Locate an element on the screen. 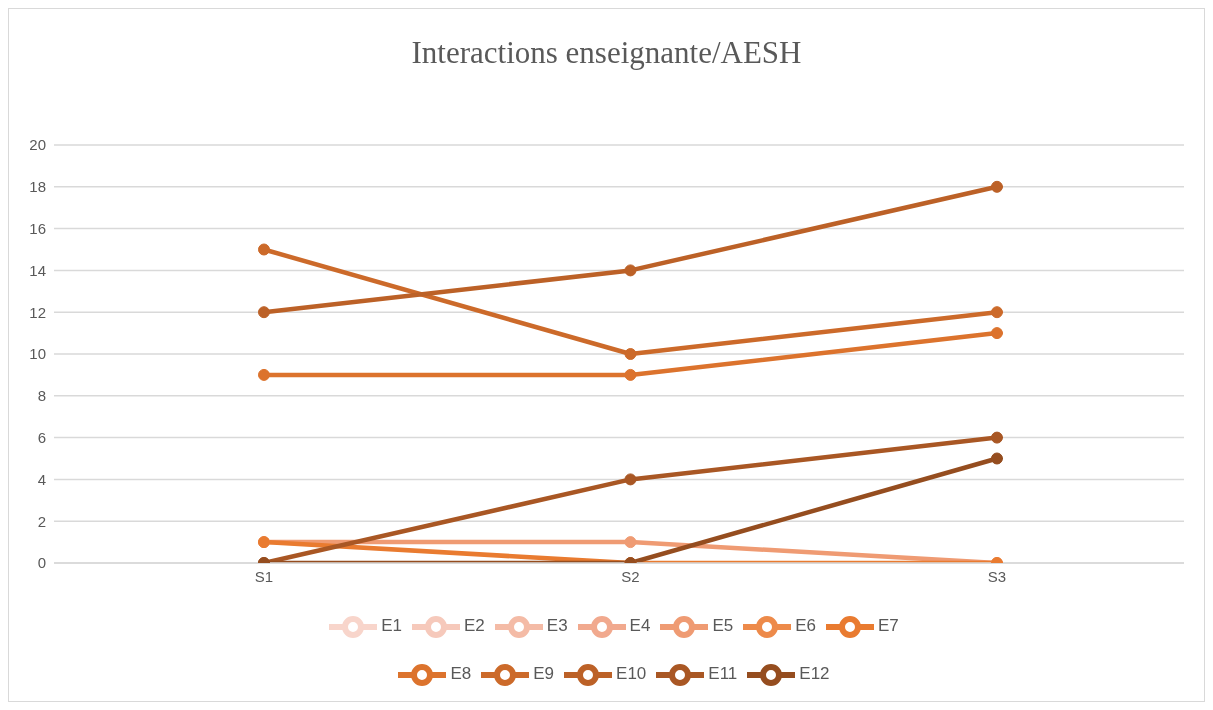 This screenshot has height=710, width=1213. y-tick-label: 2 is located at coordinates (41, 521).